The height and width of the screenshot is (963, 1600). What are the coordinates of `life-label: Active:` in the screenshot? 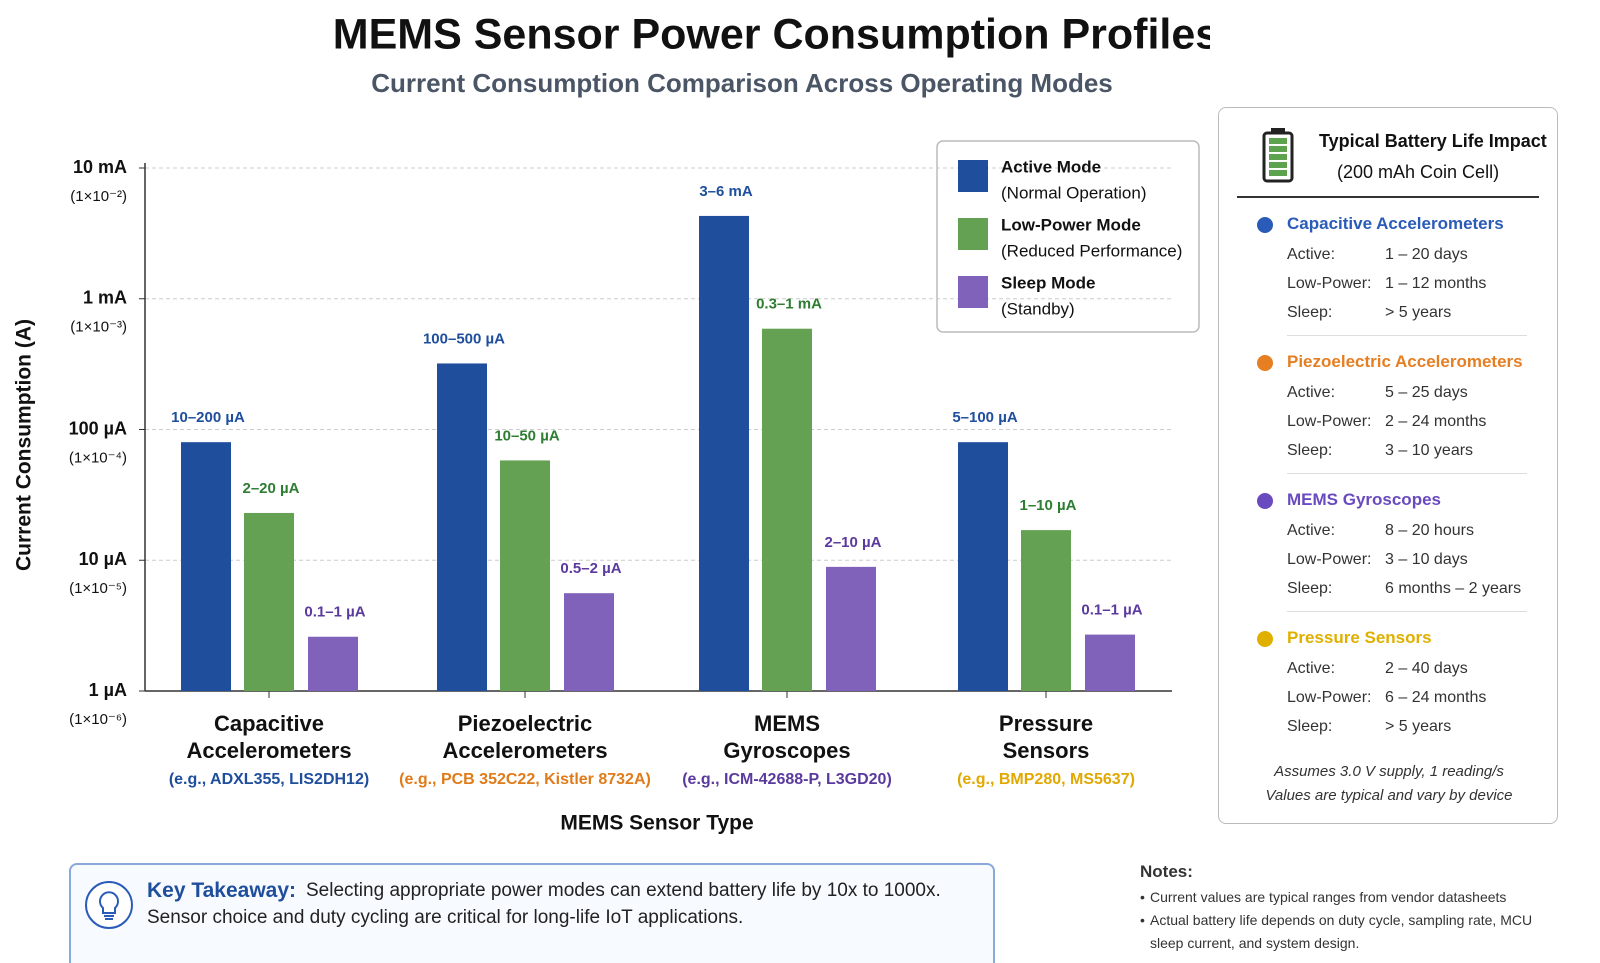 It's located at (1311, 668).